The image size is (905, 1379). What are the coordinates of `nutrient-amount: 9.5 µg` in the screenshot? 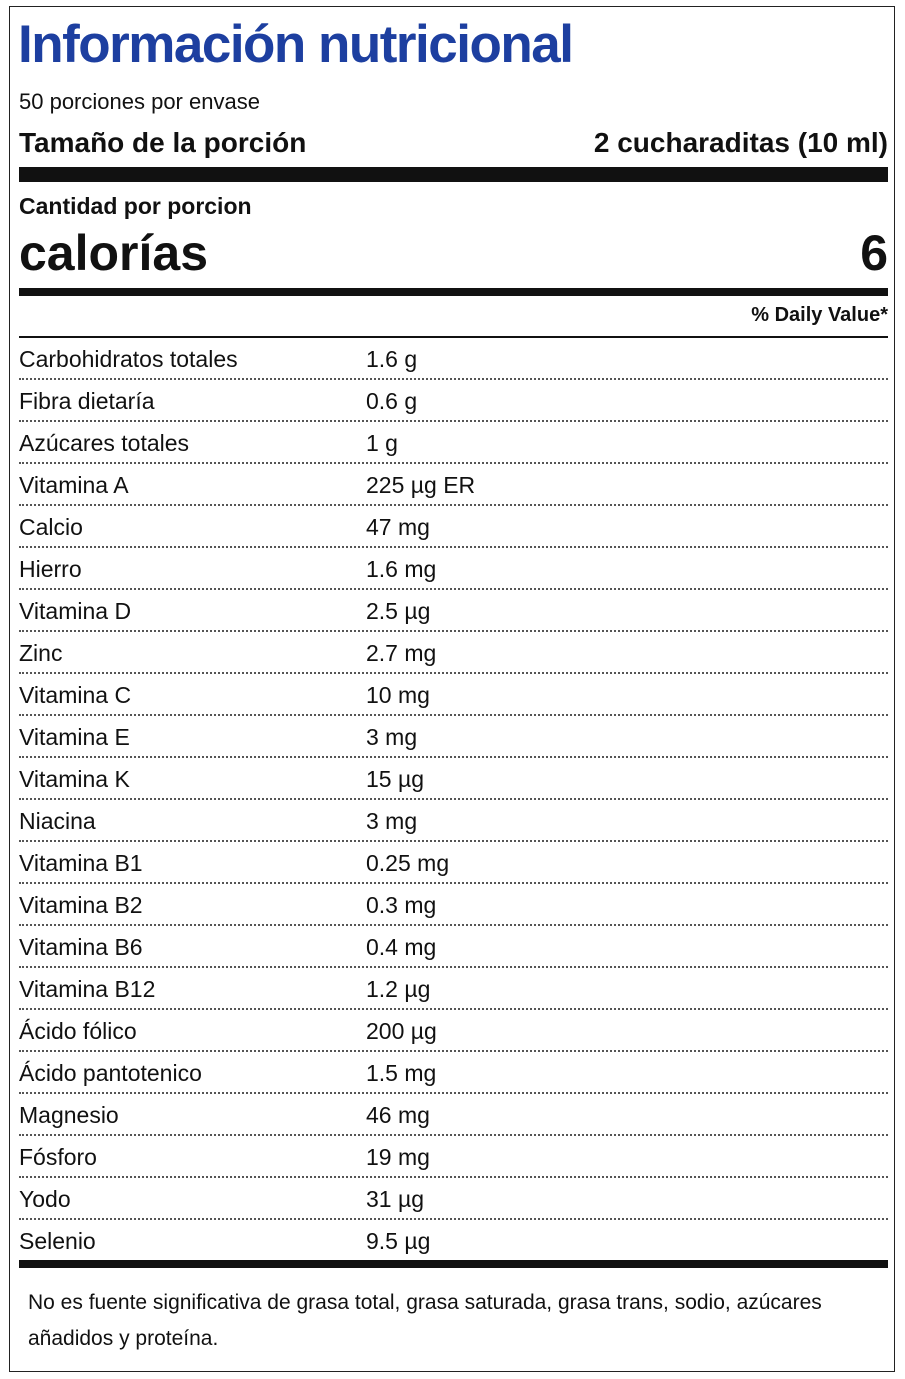 It's located at (398, 1241).